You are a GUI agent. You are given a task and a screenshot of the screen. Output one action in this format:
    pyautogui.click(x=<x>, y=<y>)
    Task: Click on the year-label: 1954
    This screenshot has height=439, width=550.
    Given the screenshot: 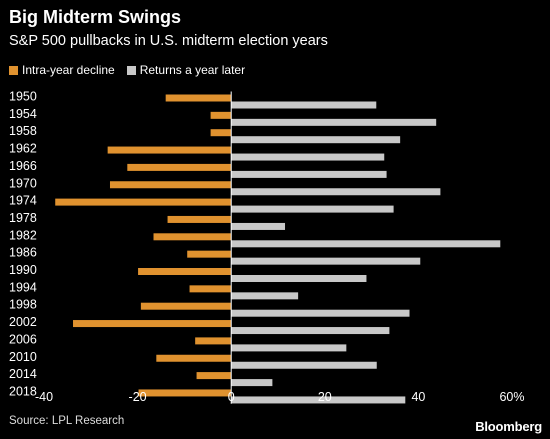 What is the action you would take?
    pyautogui.click(x=23, y=114)
    